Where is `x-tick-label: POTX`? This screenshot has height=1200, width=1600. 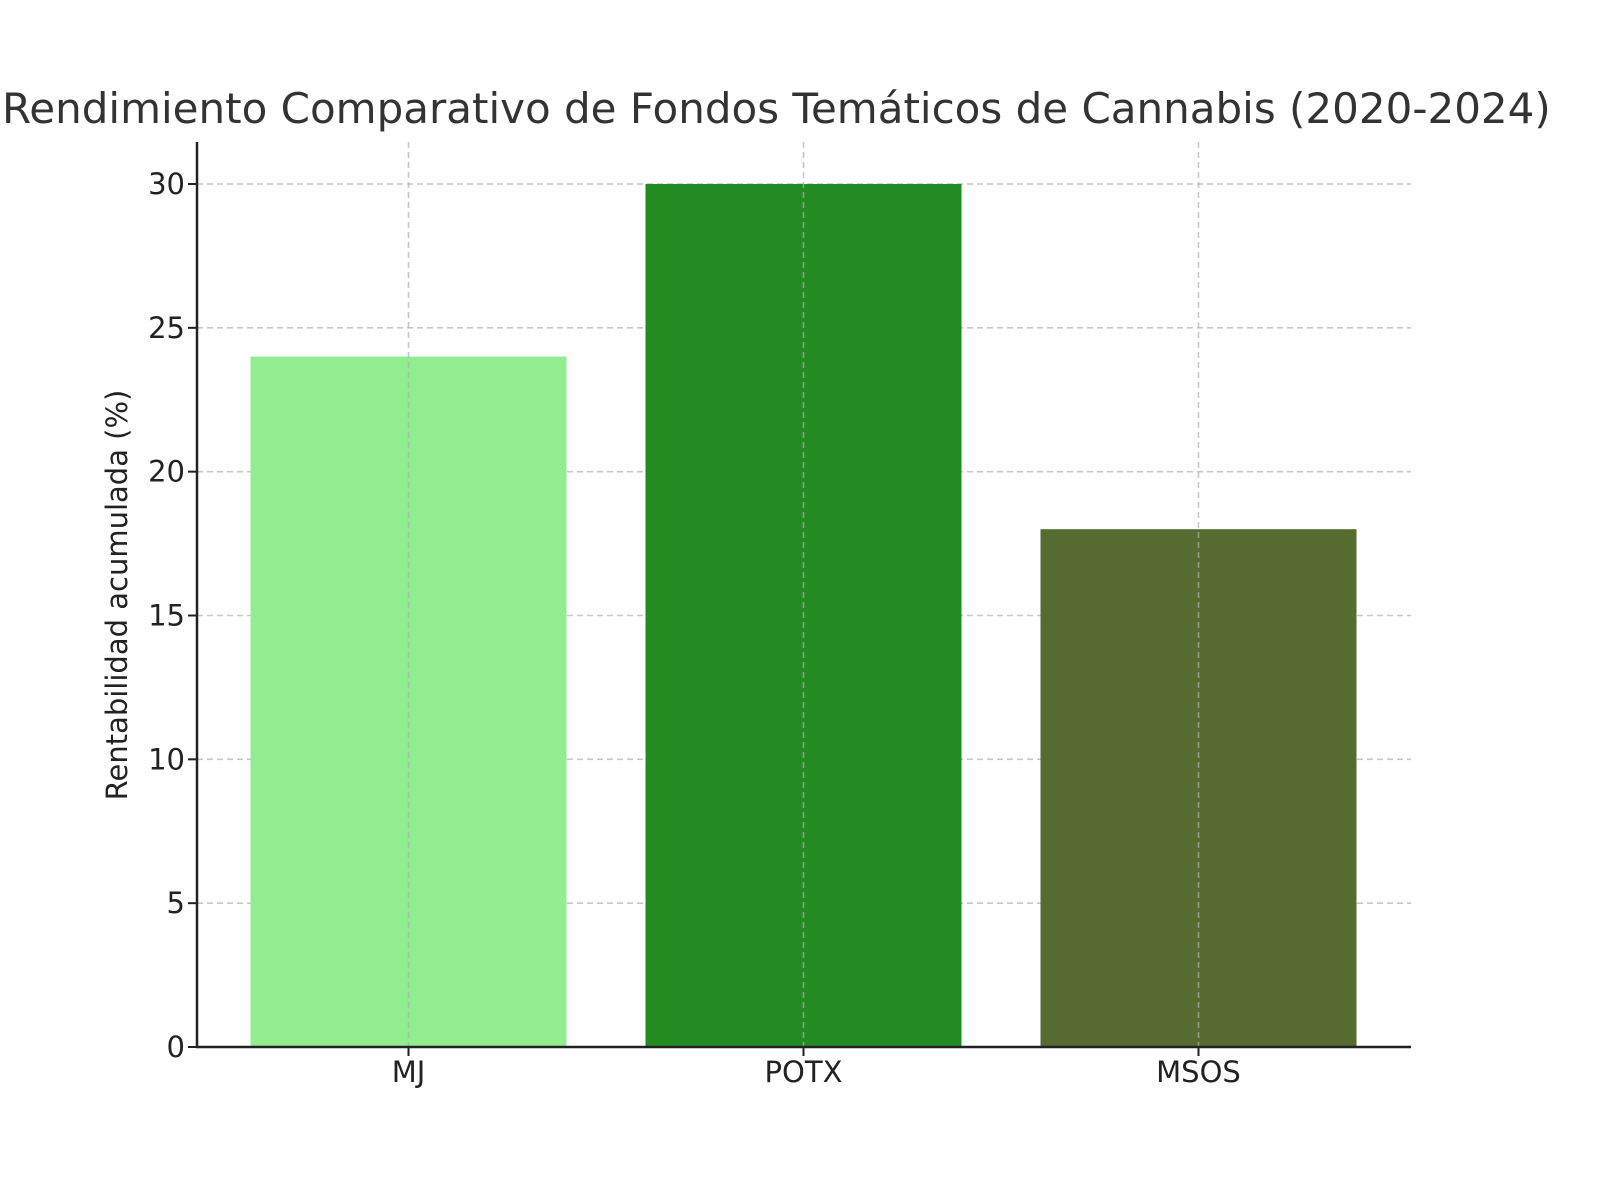
x-tick-label: POTX is located at coordinates (804, 1072).